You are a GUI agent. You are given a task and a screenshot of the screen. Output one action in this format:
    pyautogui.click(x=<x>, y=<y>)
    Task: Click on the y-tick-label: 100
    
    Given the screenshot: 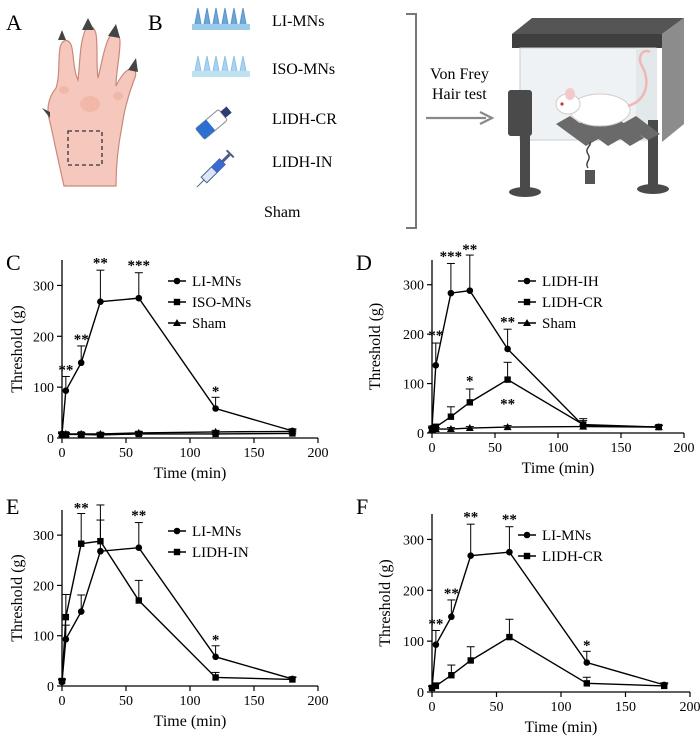 What is the action you would take?
    pyautogui.click(x=43, y=637)
    